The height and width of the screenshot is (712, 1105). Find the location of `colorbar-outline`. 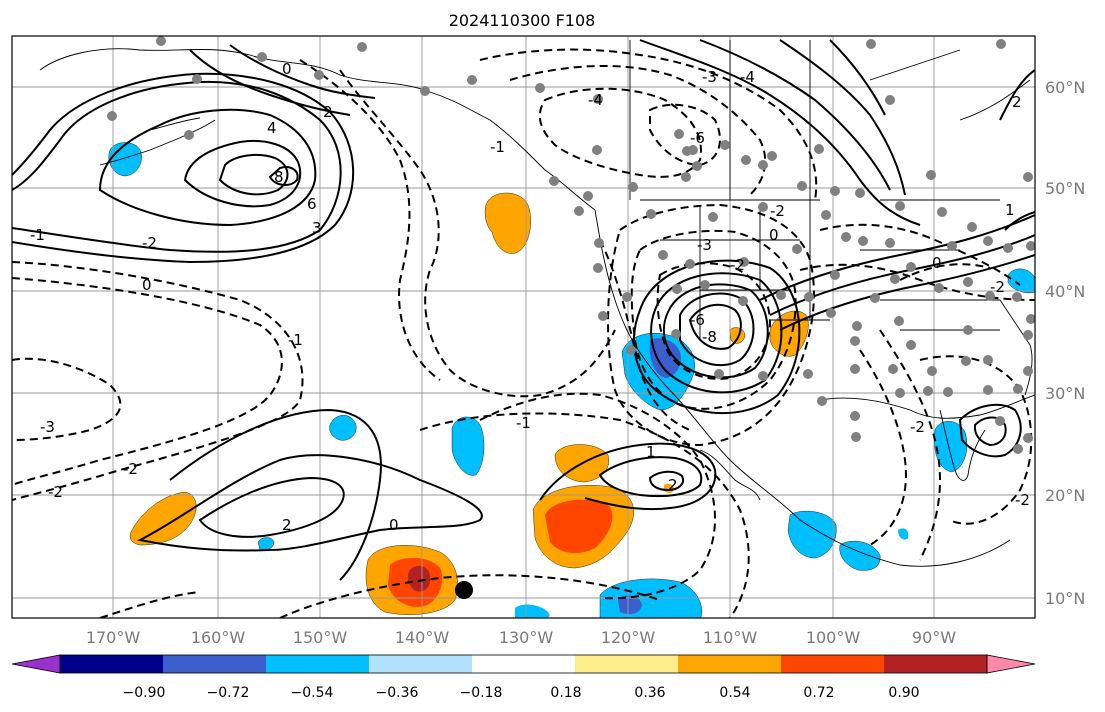

colorbar-outline is located at coordinates (523, 664).